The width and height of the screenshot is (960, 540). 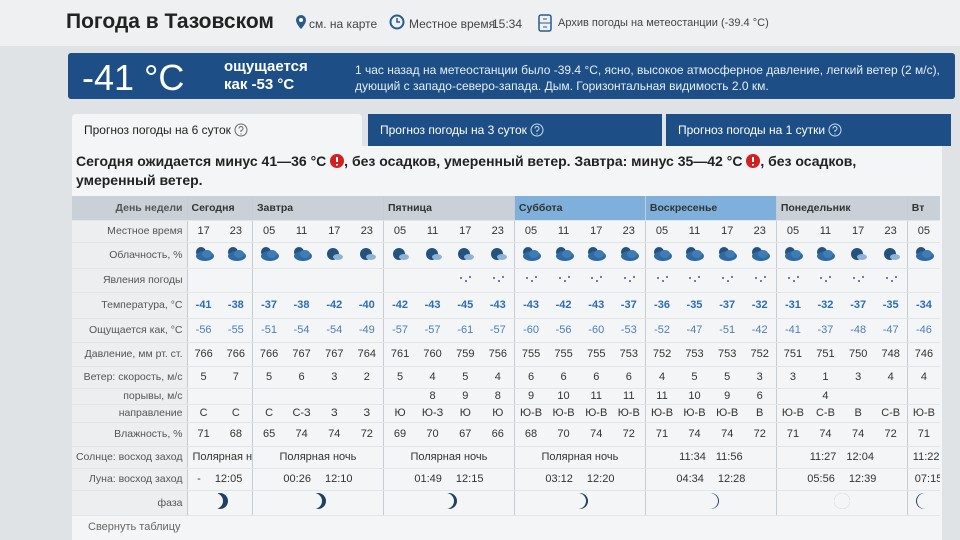 What do you see at coordinates (600, 479) in the screenshot?
I see `moon-time: 12:20` at bounding box center [600, 479].